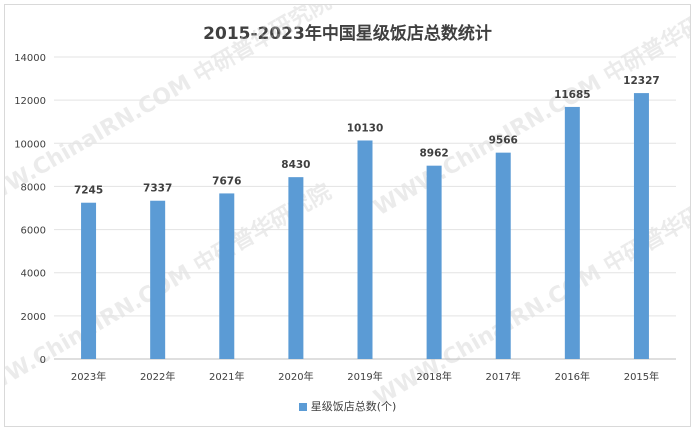  What do you see at coordinates (30, 144) in the screenshot?
I see `y-tick-label: 10000` at bounding box center [30, 144].